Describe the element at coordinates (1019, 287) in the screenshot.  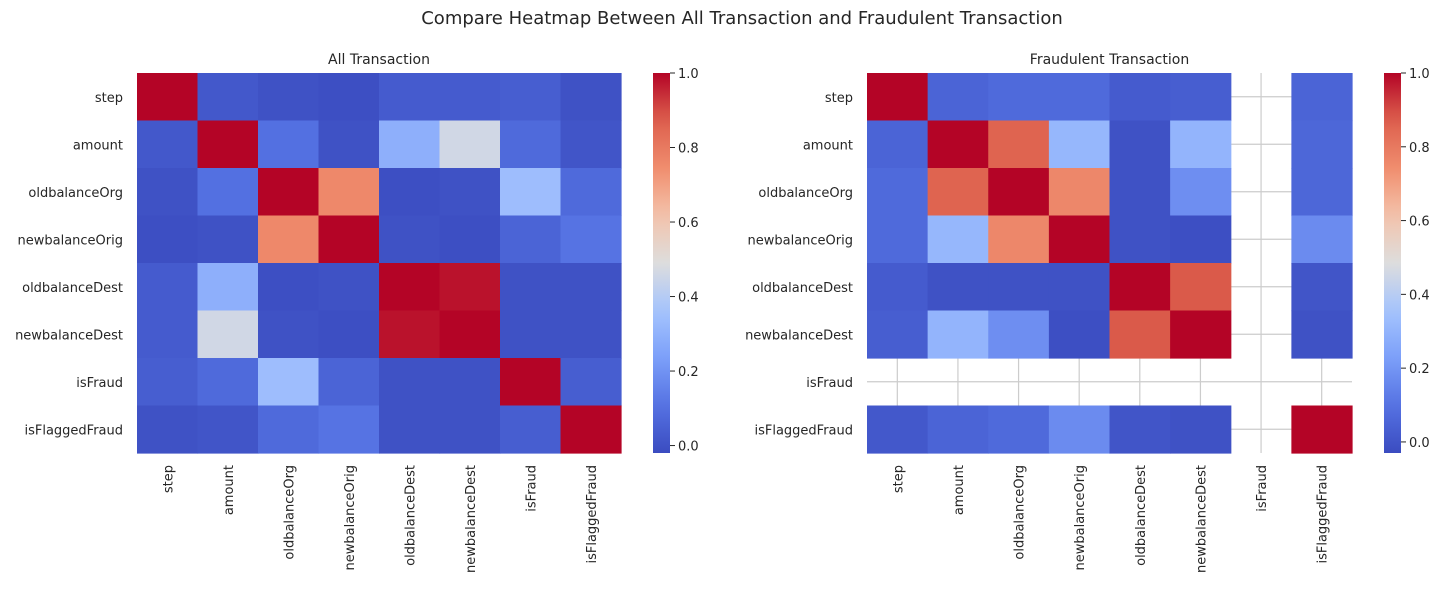
I see `heatmap-cell-oldbalance-dest-oldbalance-org` at that location.